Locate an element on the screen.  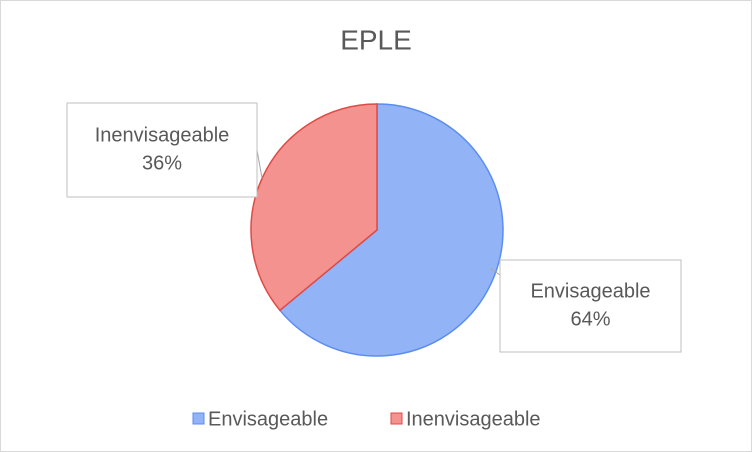
data-label-name: Inenvisageable is located at coordinates (162, 135).